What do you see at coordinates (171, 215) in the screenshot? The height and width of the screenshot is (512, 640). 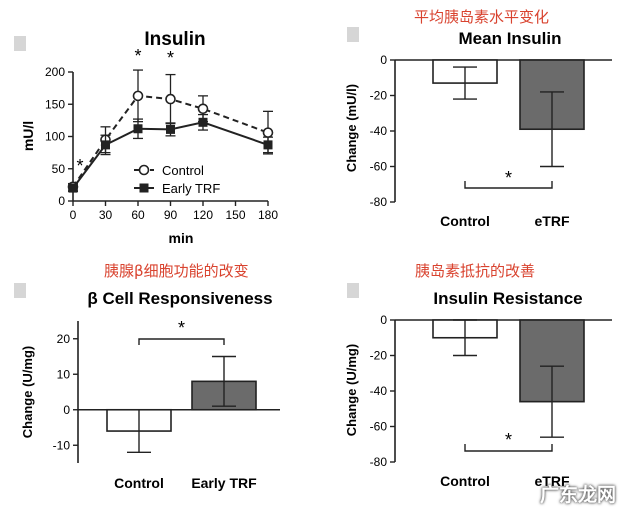 I see `x-tick-label: 90` at bounding box center [171, 215].